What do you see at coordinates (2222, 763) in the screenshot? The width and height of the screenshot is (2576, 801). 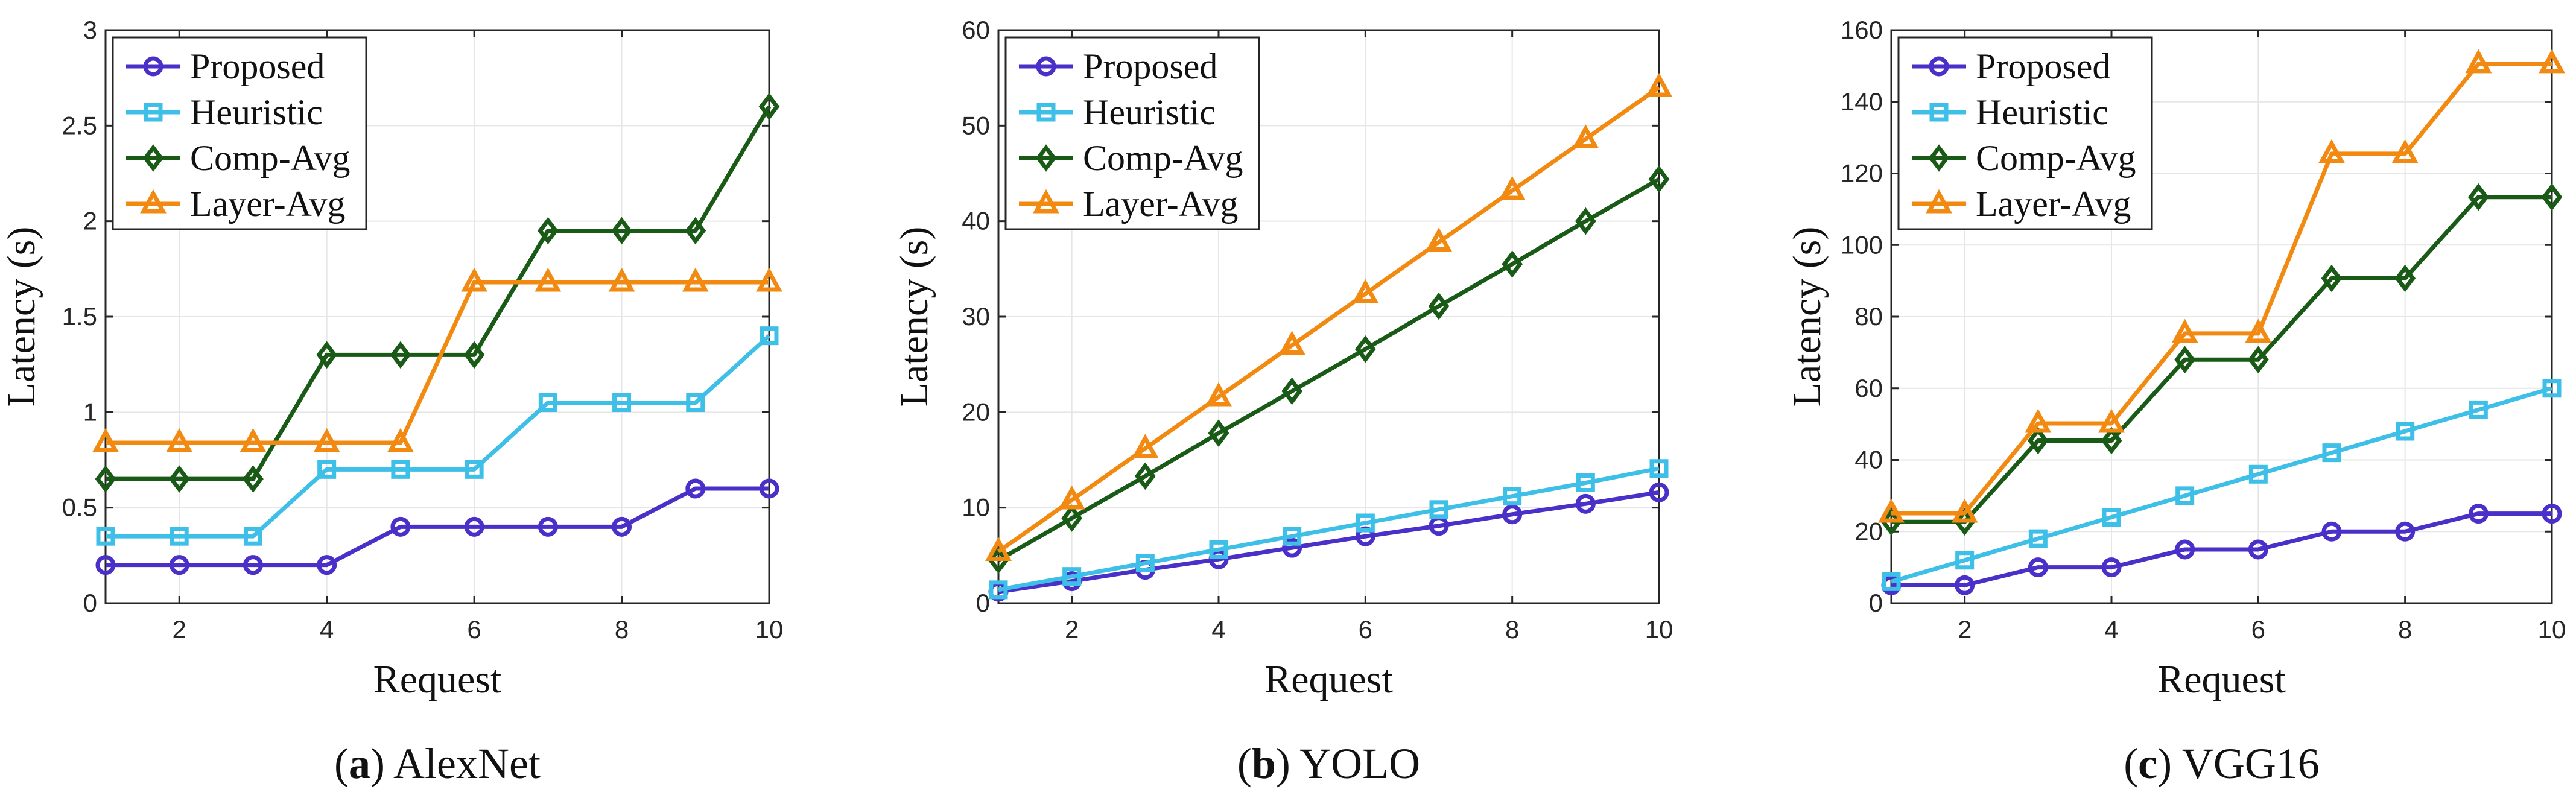 I see `panel-caption: (c) VGG16` at bounding box center [2222, 763].